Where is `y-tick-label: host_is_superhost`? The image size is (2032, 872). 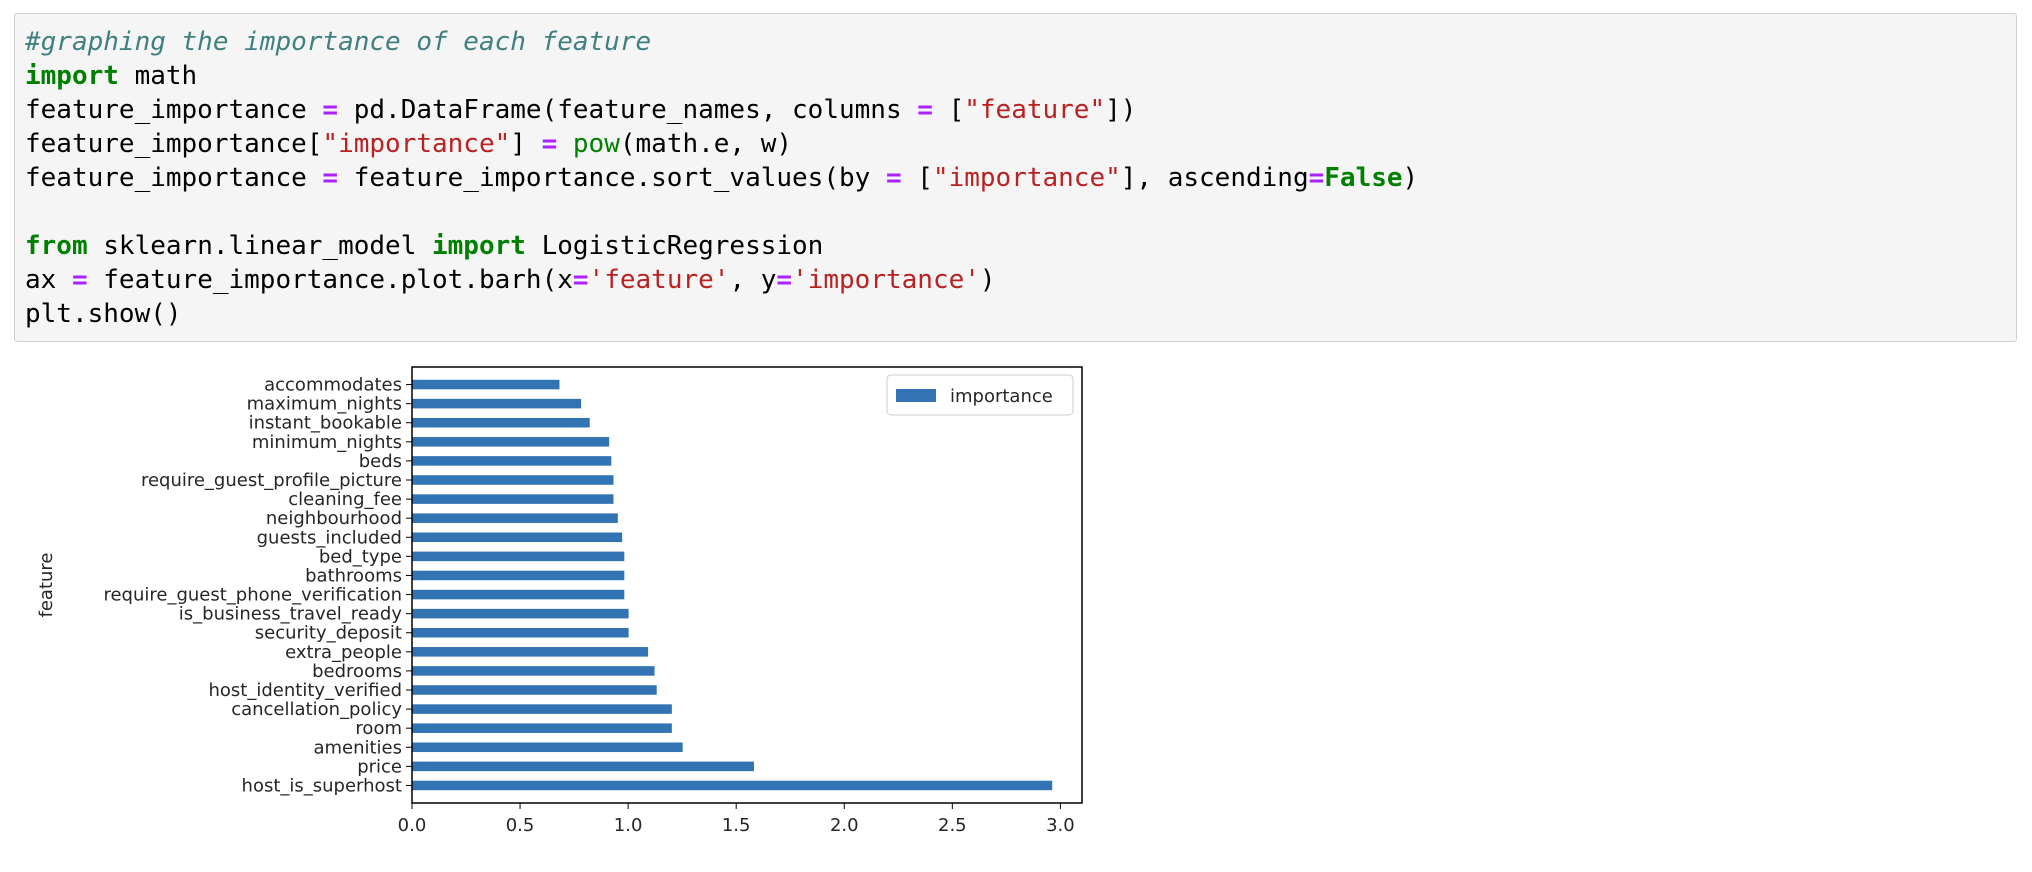
y-tick-label: host_is_superhost is located at coordinates (322, 785).